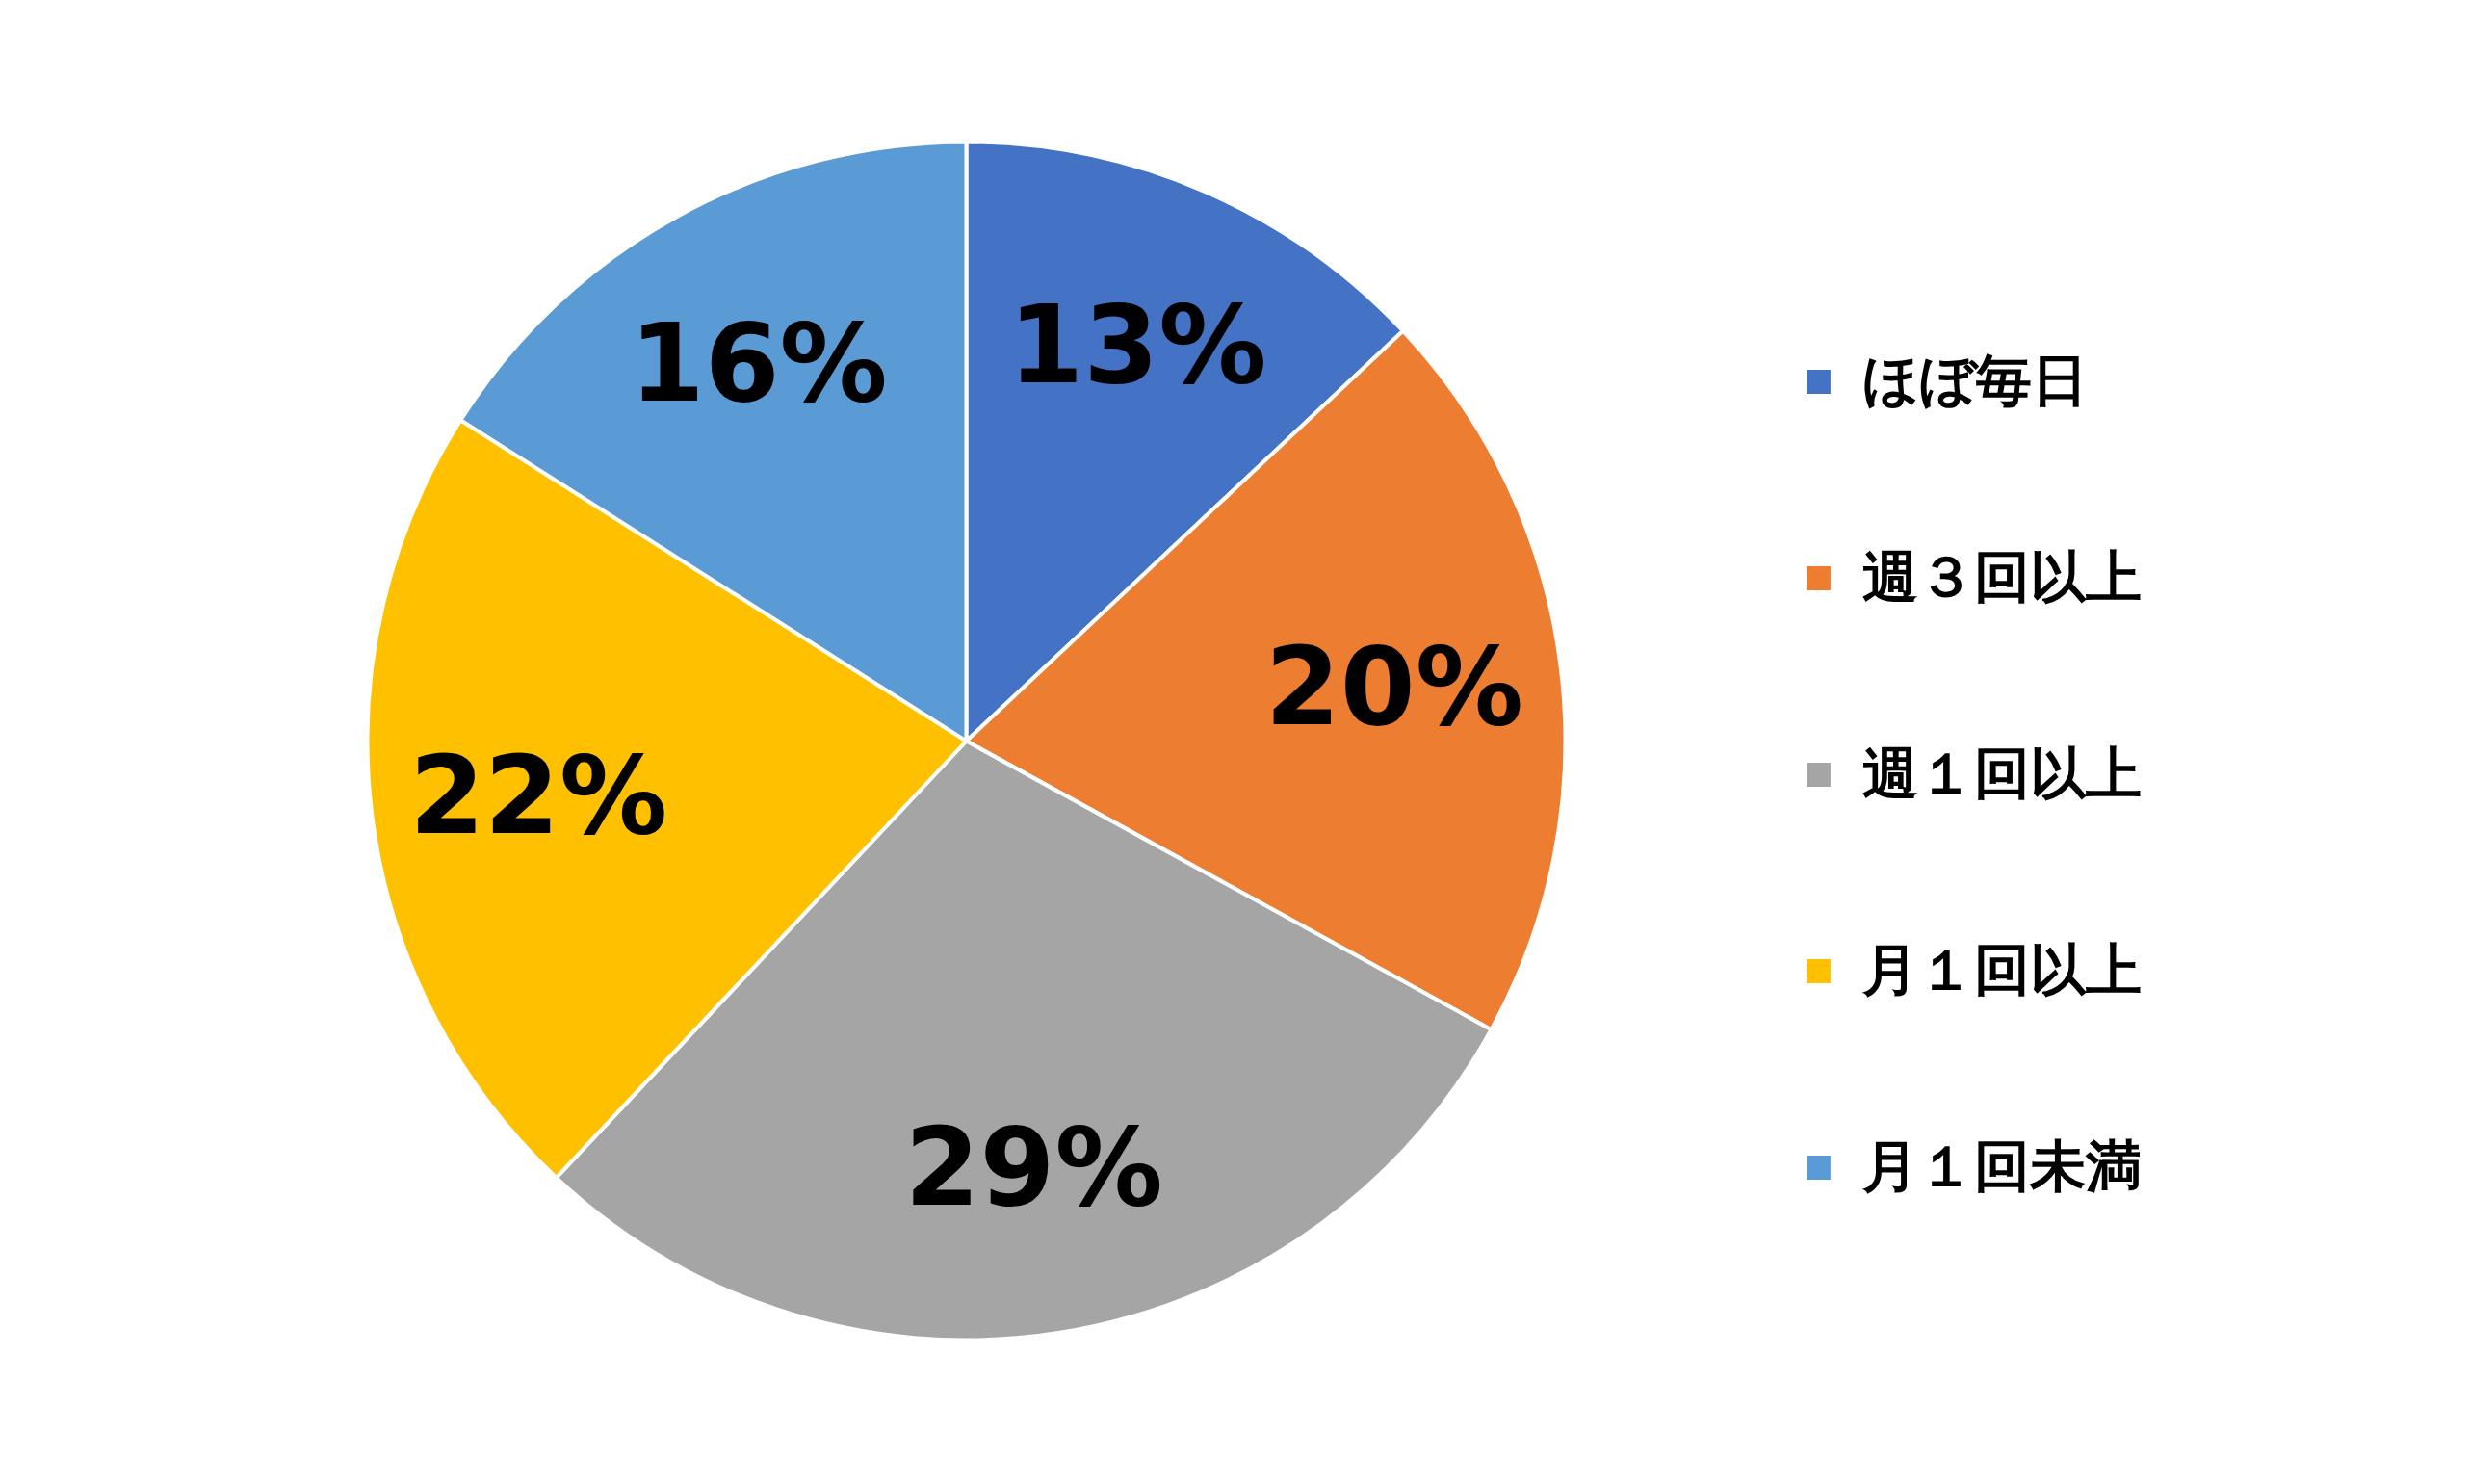 This screenshot has width=2470, height=1484. Describe the element at coordinates (2002, 970) in the screenshot. I see `legend-label: 月１回以上` at that location.